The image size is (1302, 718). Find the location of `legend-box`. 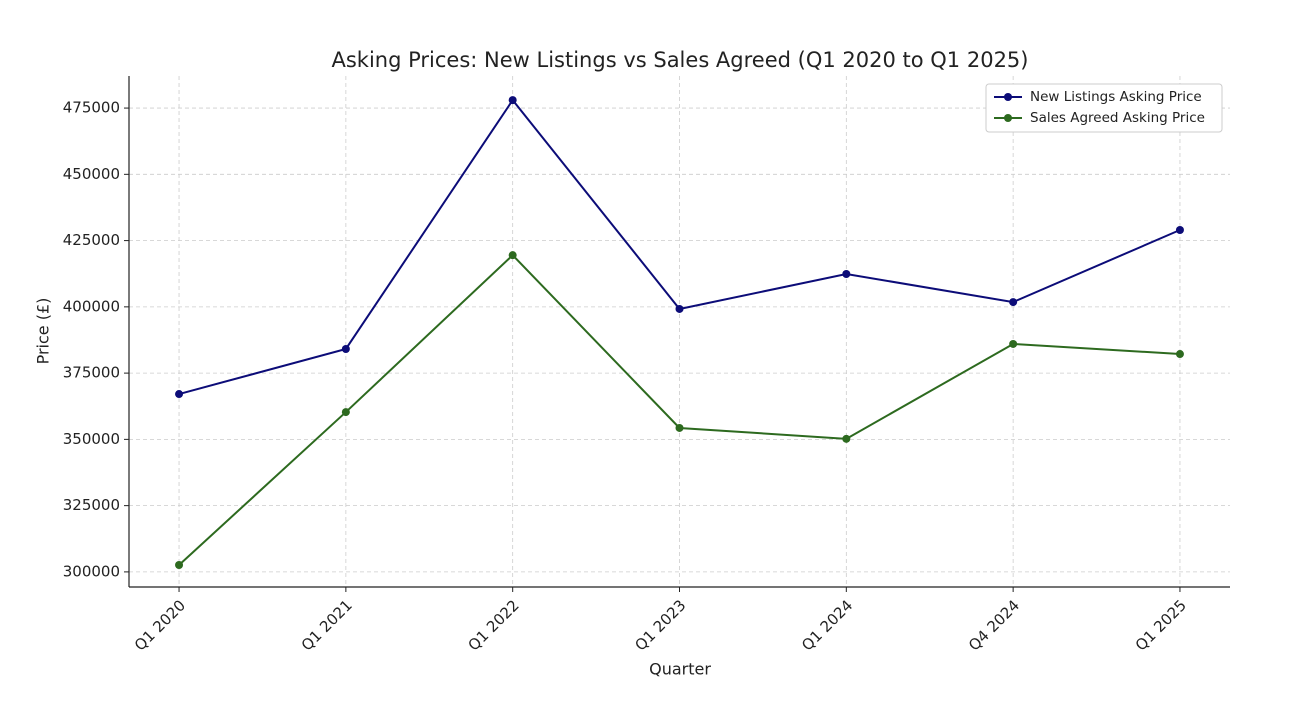

legend-box is located at coordinates (1104, 108).